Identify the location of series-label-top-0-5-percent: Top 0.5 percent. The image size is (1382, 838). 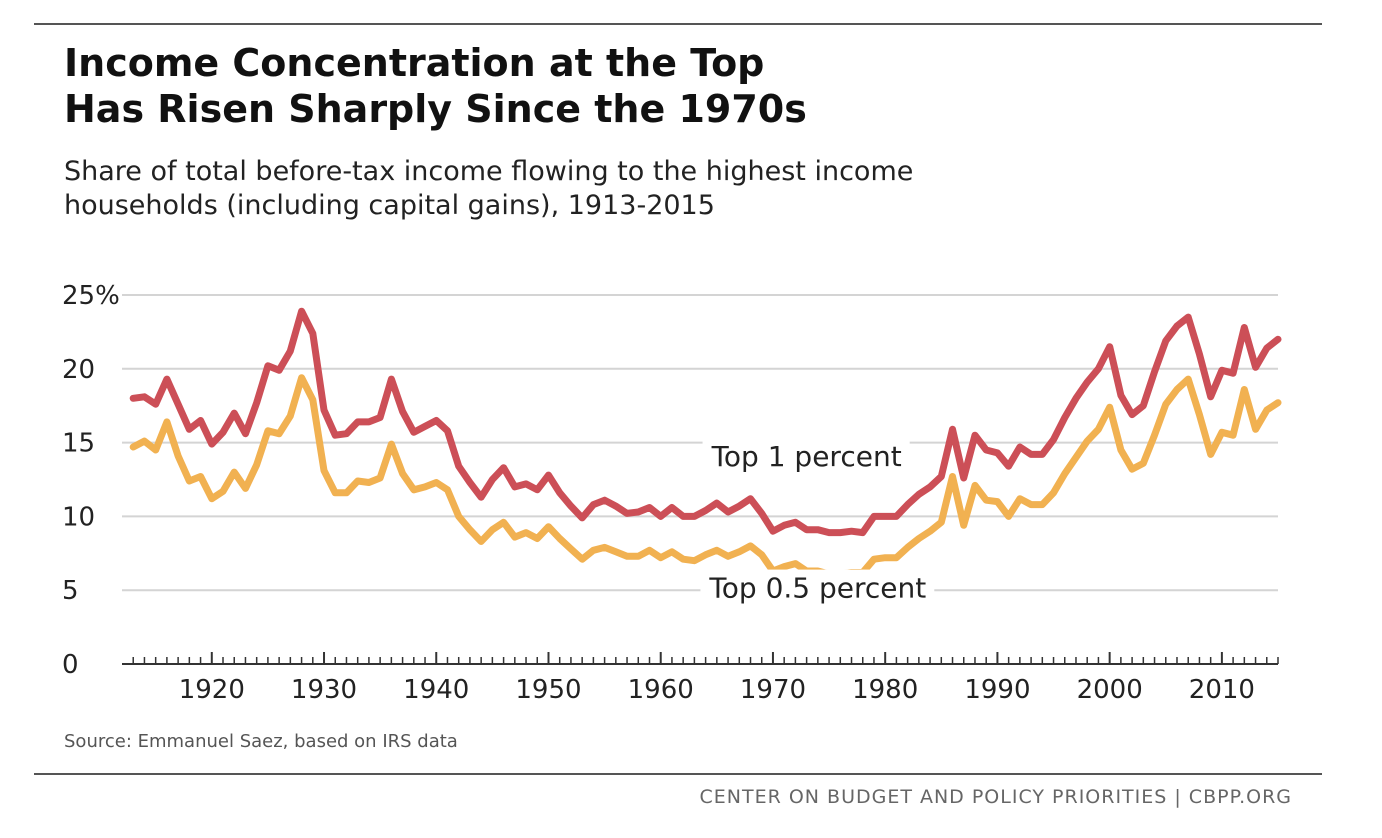
(817, 588).